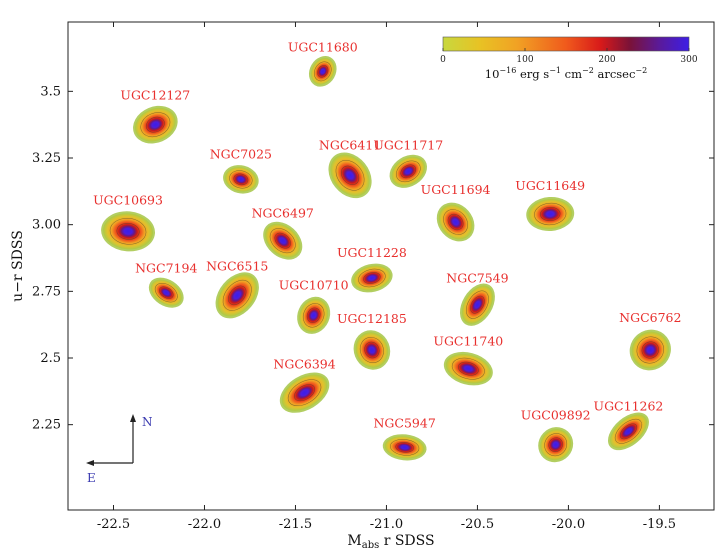 Image resolution: width=726 pixels, height=552 pixels. I want to click on colorbar-ticks: 0 100 200 300, so click(569, 56).